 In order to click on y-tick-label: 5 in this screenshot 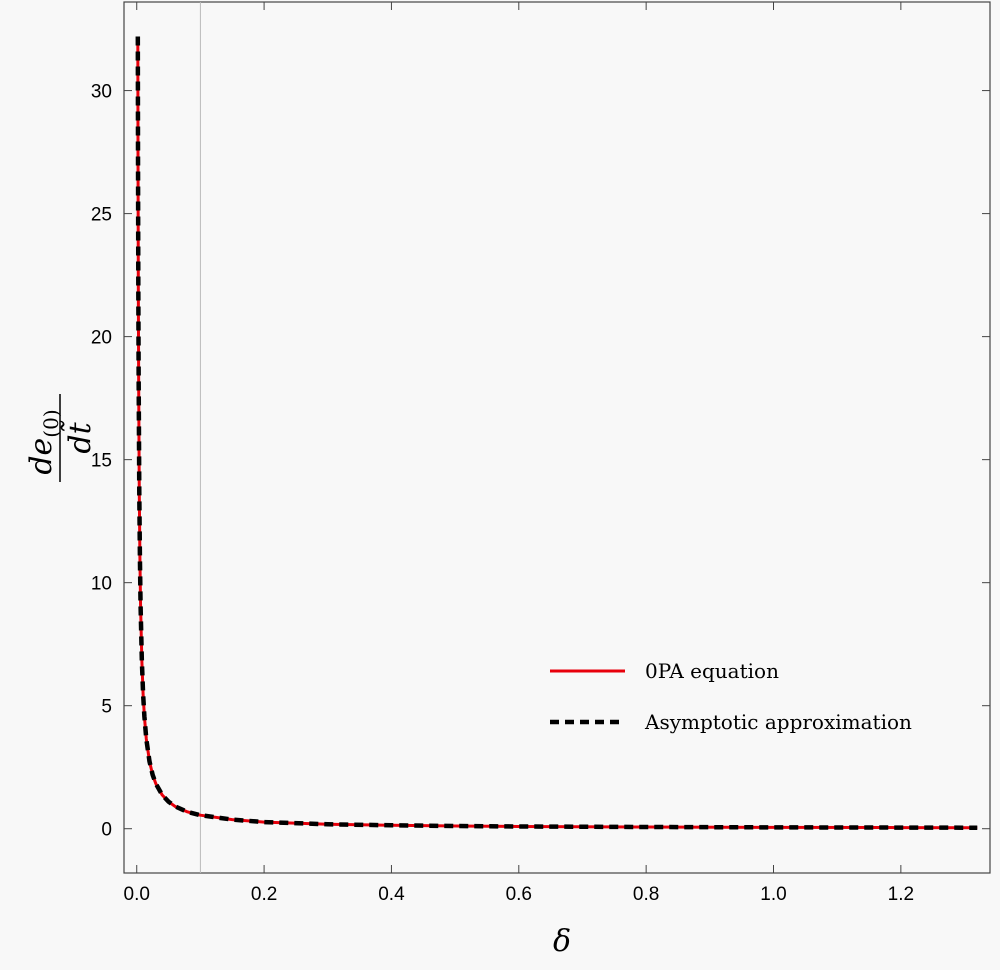, I will do `click(106, 707)`.